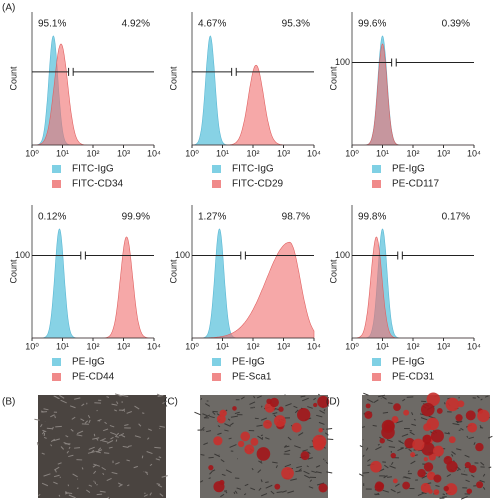 The image size is (495, 500). What do you see at coordinates (296, 217) in the screenshot?
I see `right-percent: 98.7%` at bounding box center [296, 217].